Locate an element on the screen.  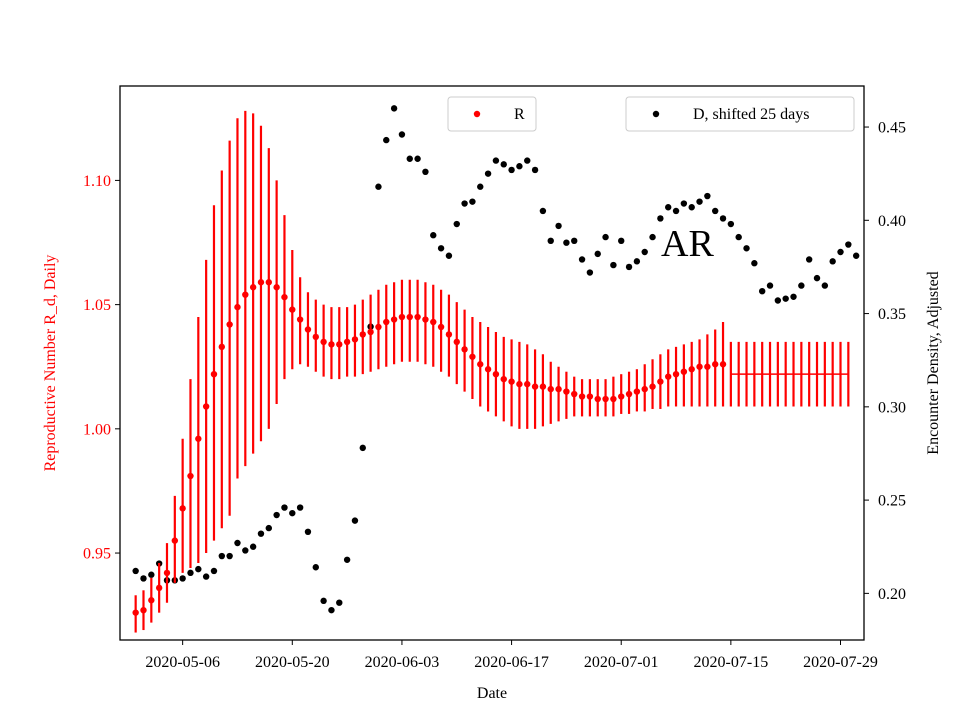
y-right-tick-label: 0.40 is located at coordinates (892, 221).